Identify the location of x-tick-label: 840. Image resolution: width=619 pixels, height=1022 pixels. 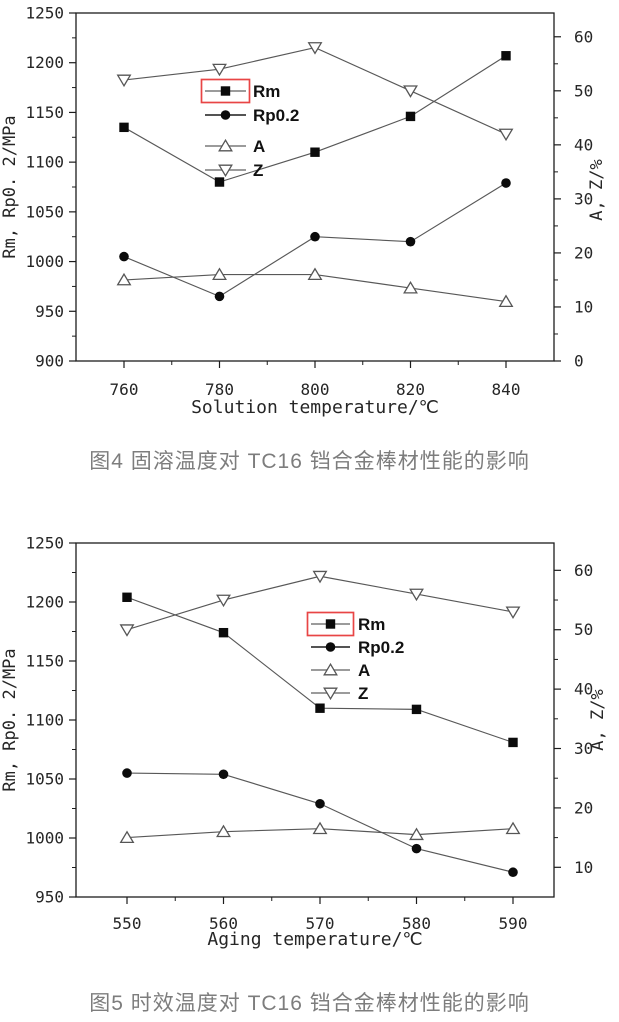
(506, 389).